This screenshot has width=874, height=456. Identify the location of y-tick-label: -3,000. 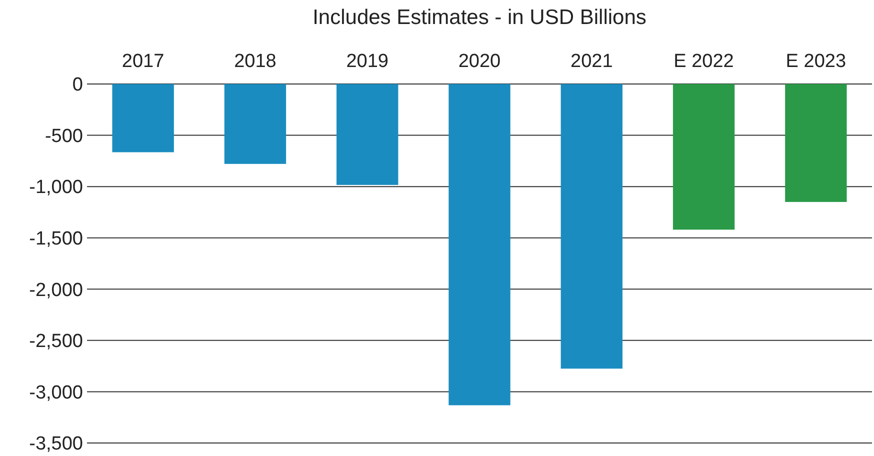
(56, 393).